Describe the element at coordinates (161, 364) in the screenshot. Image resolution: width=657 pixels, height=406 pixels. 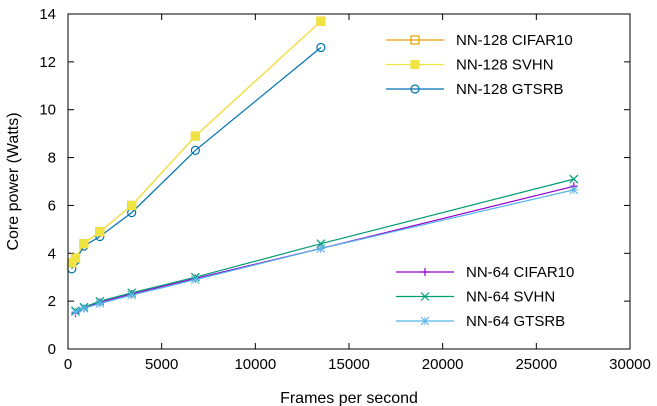
I see `x-tick-label: 5000` at that location.